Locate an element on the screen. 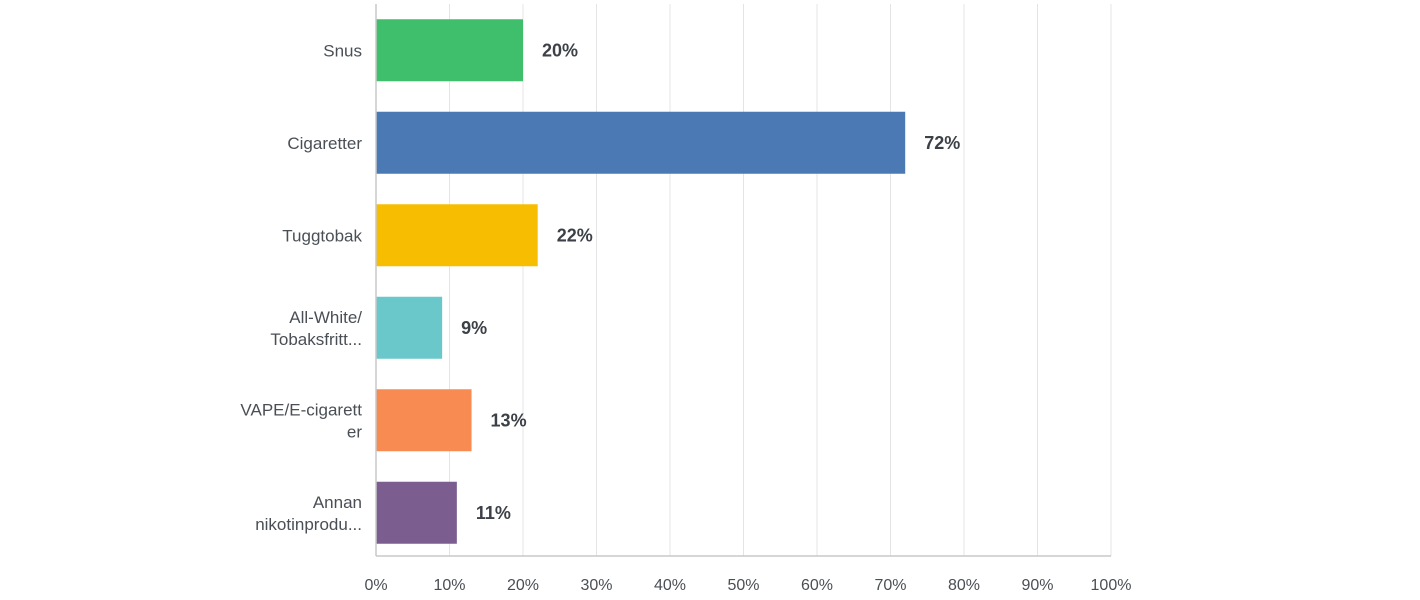 The image size is (1420, 600). x-tick-label: 10% is located at coordinates (449, 585).